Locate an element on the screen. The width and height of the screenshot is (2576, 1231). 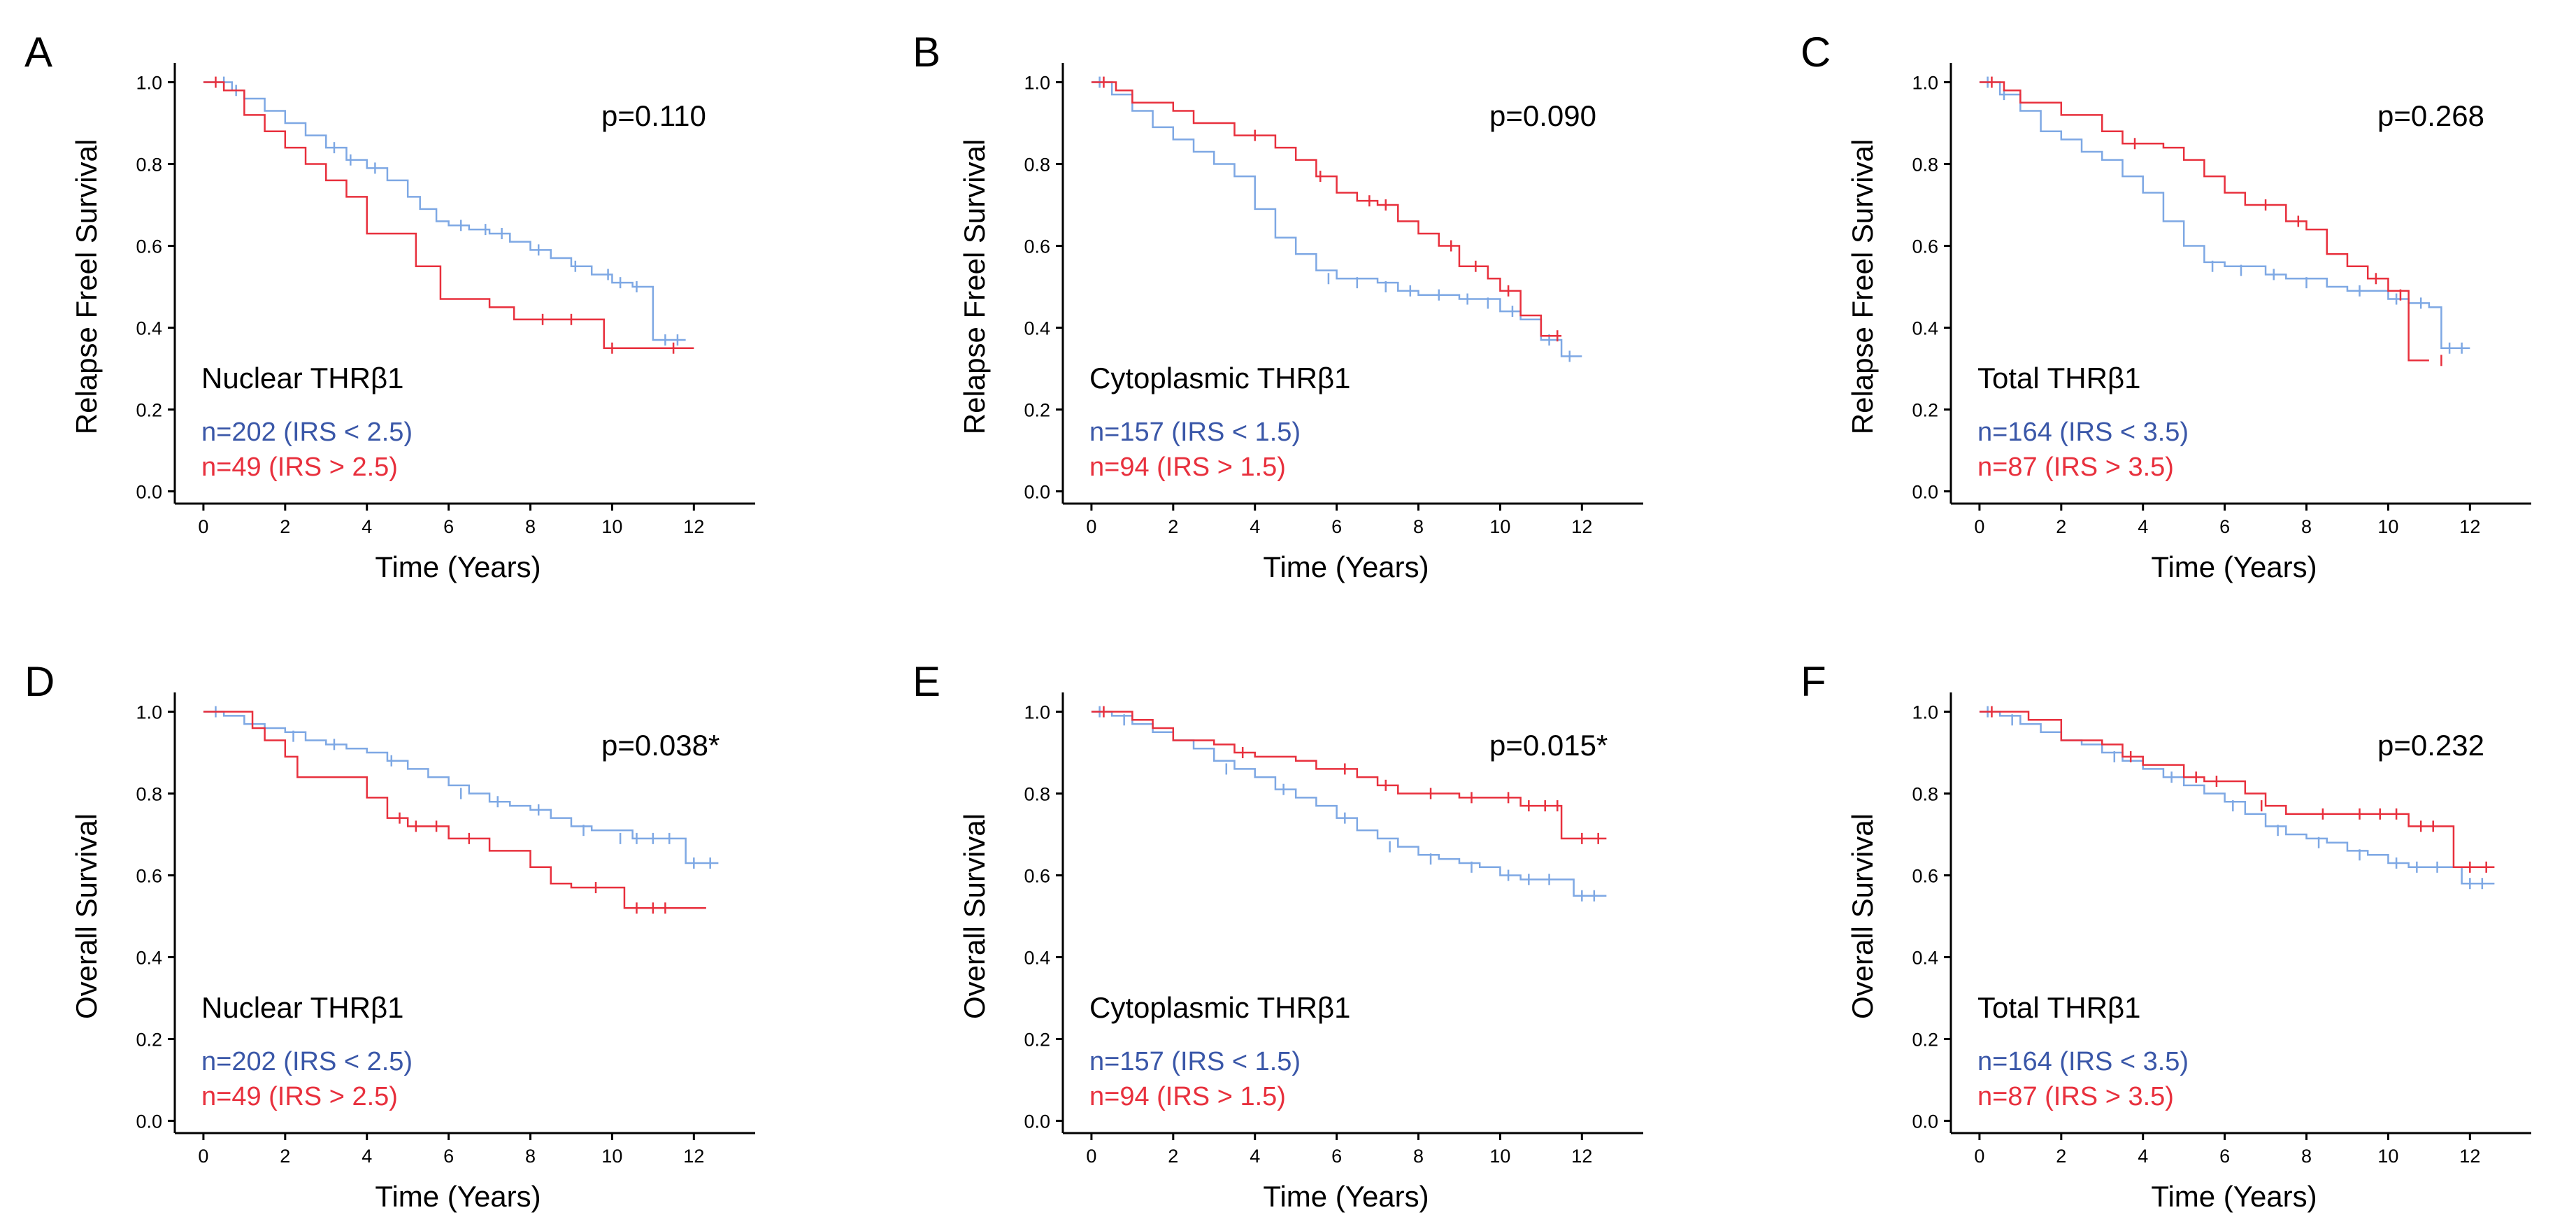
p-value-label: p=0.038* is located at coordinates (660, 746).